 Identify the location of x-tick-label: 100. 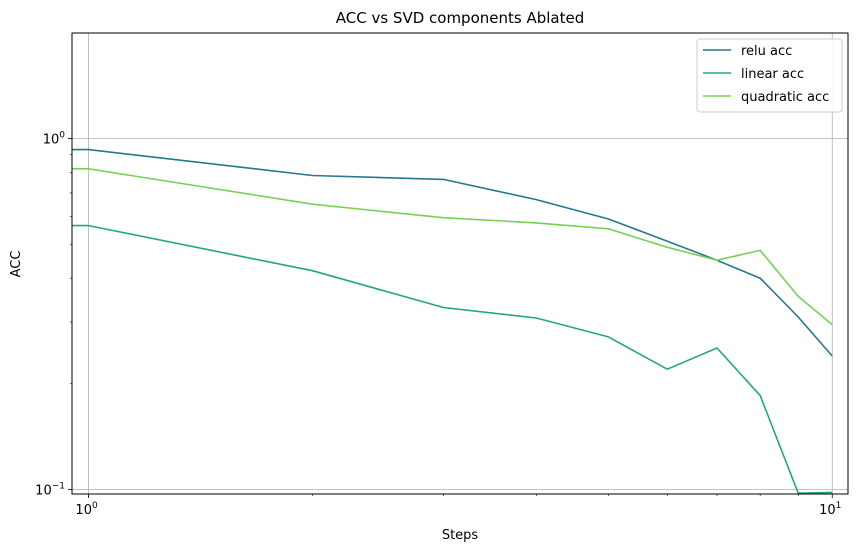
(86, 509).